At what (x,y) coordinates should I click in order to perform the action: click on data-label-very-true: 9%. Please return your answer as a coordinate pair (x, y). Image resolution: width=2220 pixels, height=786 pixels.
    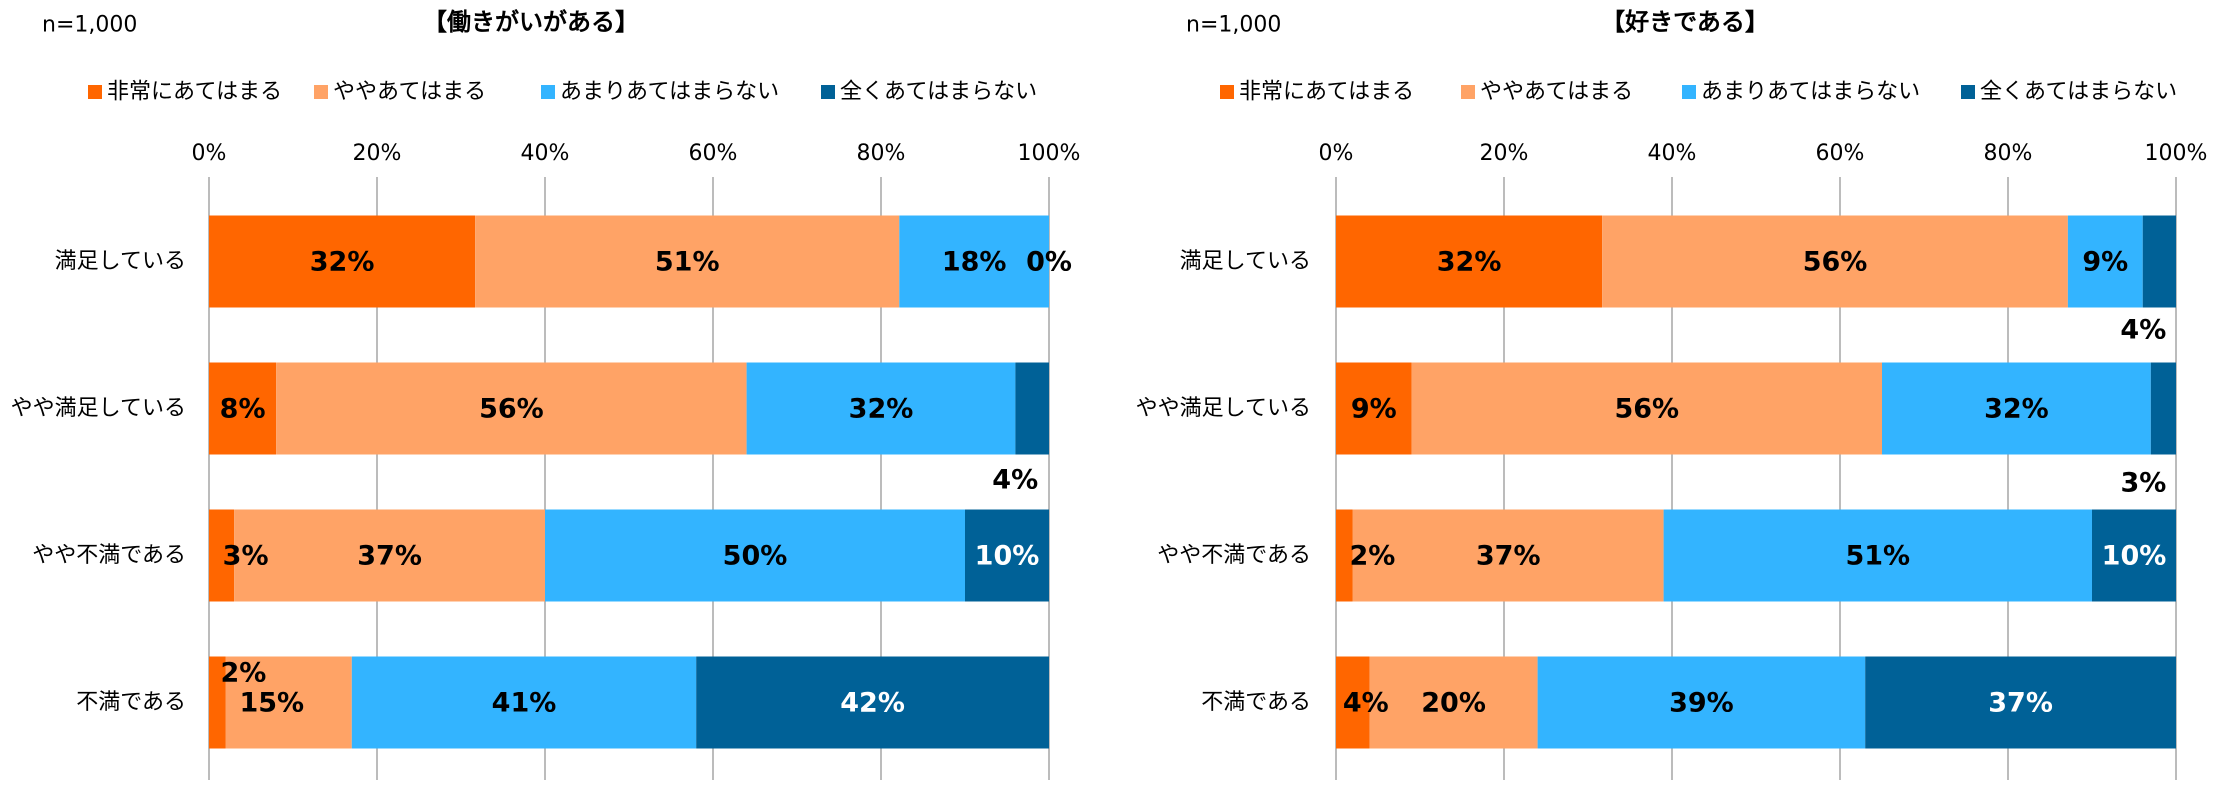
    Looking at the image, I should click on (1374, 408).